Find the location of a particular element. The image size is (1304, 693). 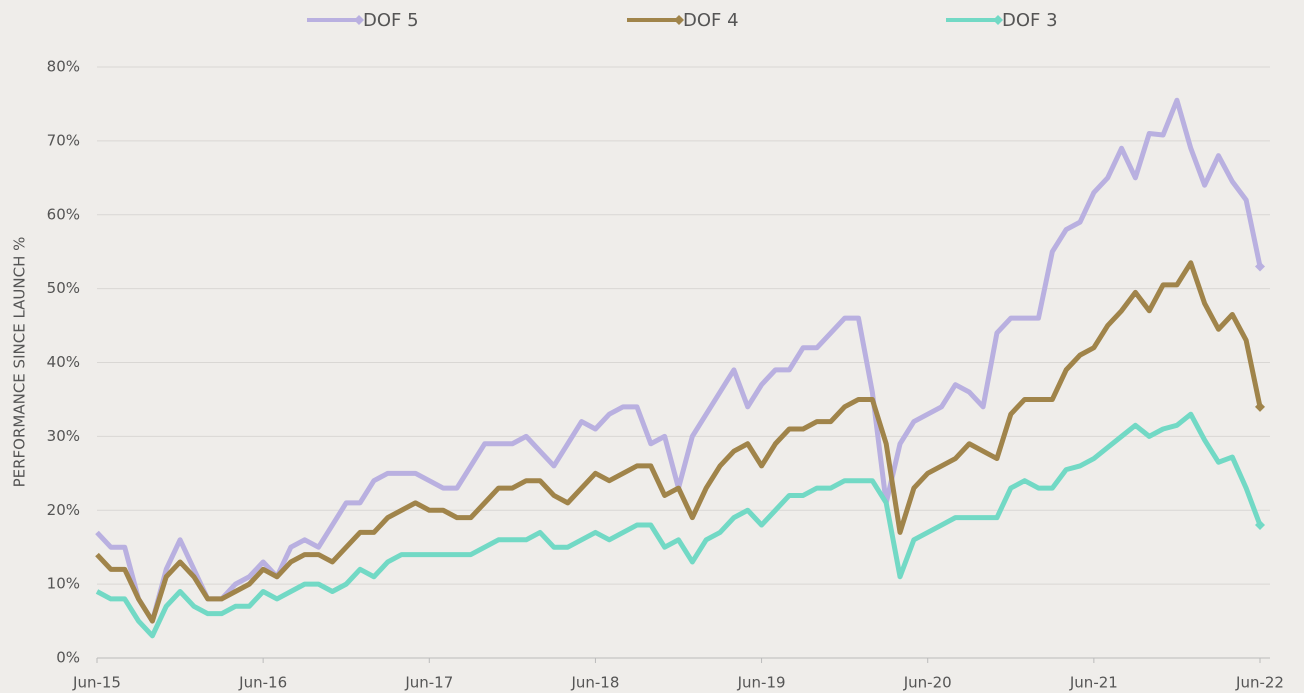

x-tick-label: Jun-18 is located at coordinates (594, 683).